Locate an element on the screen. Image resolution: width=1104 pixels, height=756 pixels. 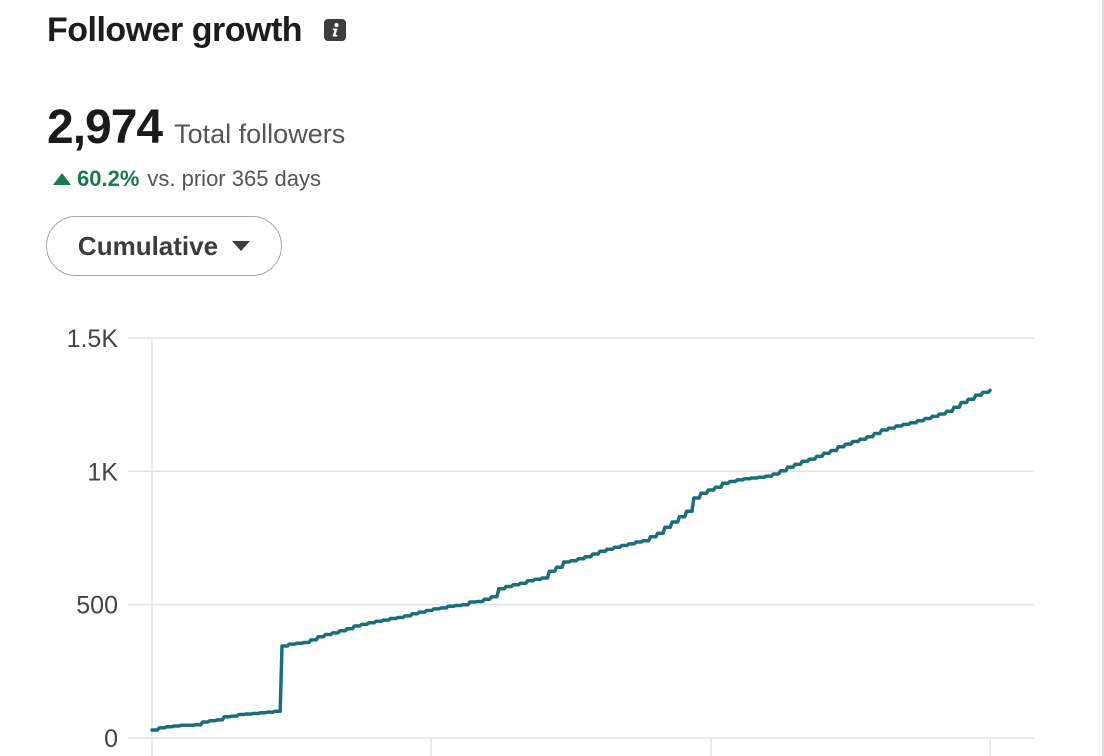
dropdown-selected-value: Cumulative is located at coordinates (148, 245).